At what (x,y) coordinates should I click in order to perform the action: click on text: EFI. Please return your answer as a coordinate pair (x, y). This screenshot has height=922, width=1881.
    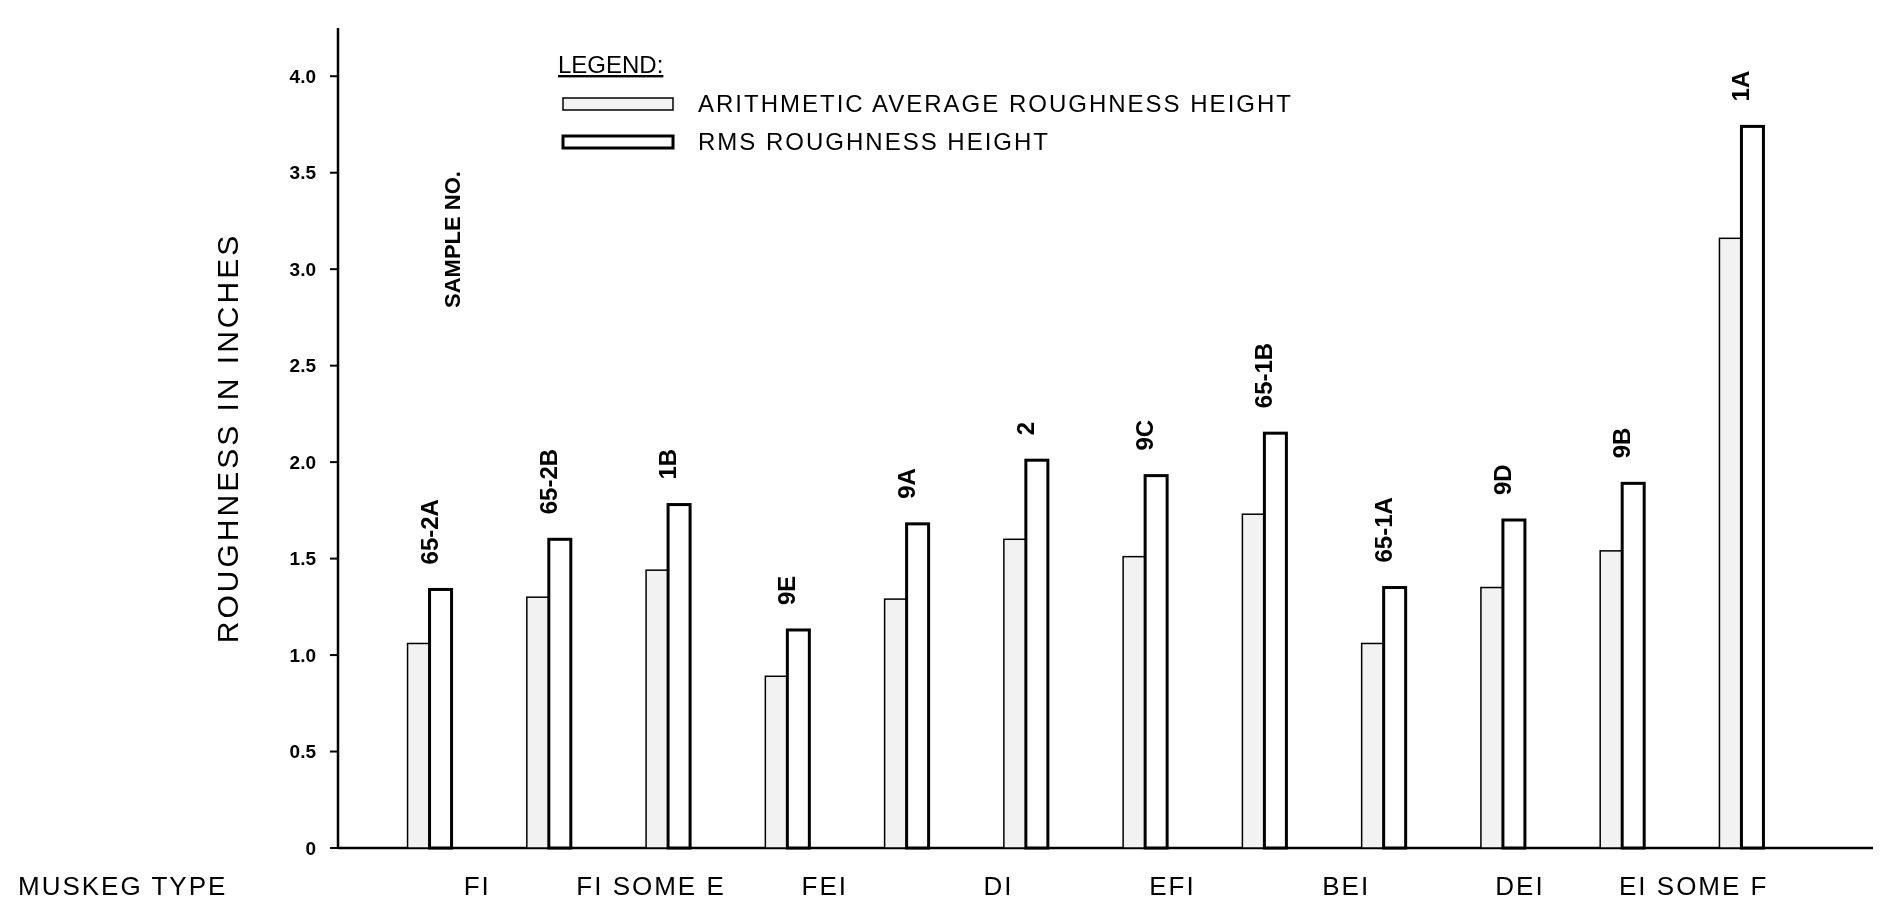
    Looking at the image, I should click on (1172, 886).